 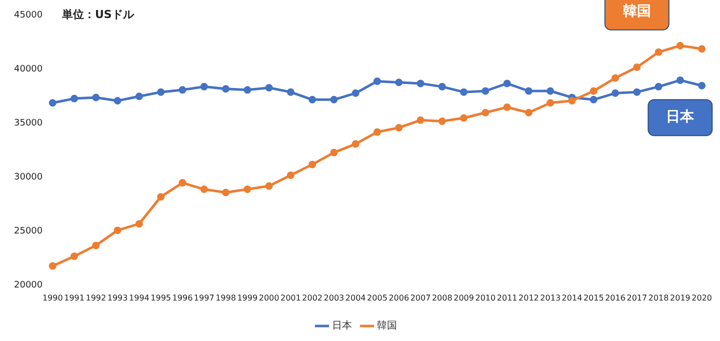 What do you see at coordinates (485, 297) in the screenshot?
I see `x-tick-label: 2010` at bounding box center [485, 297].